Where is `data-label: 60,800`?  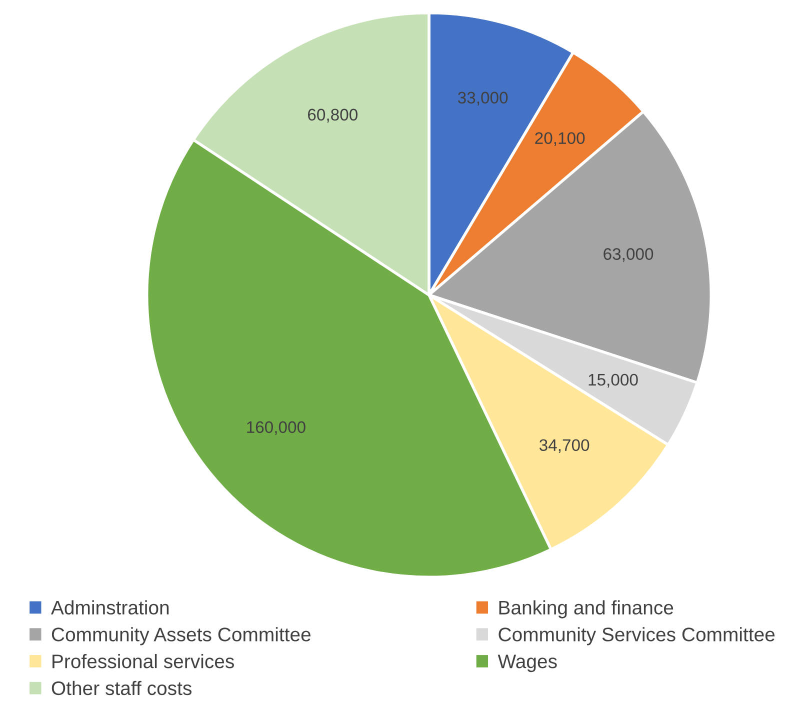
data-label: 60,800 is located at coordinates (333, 115).